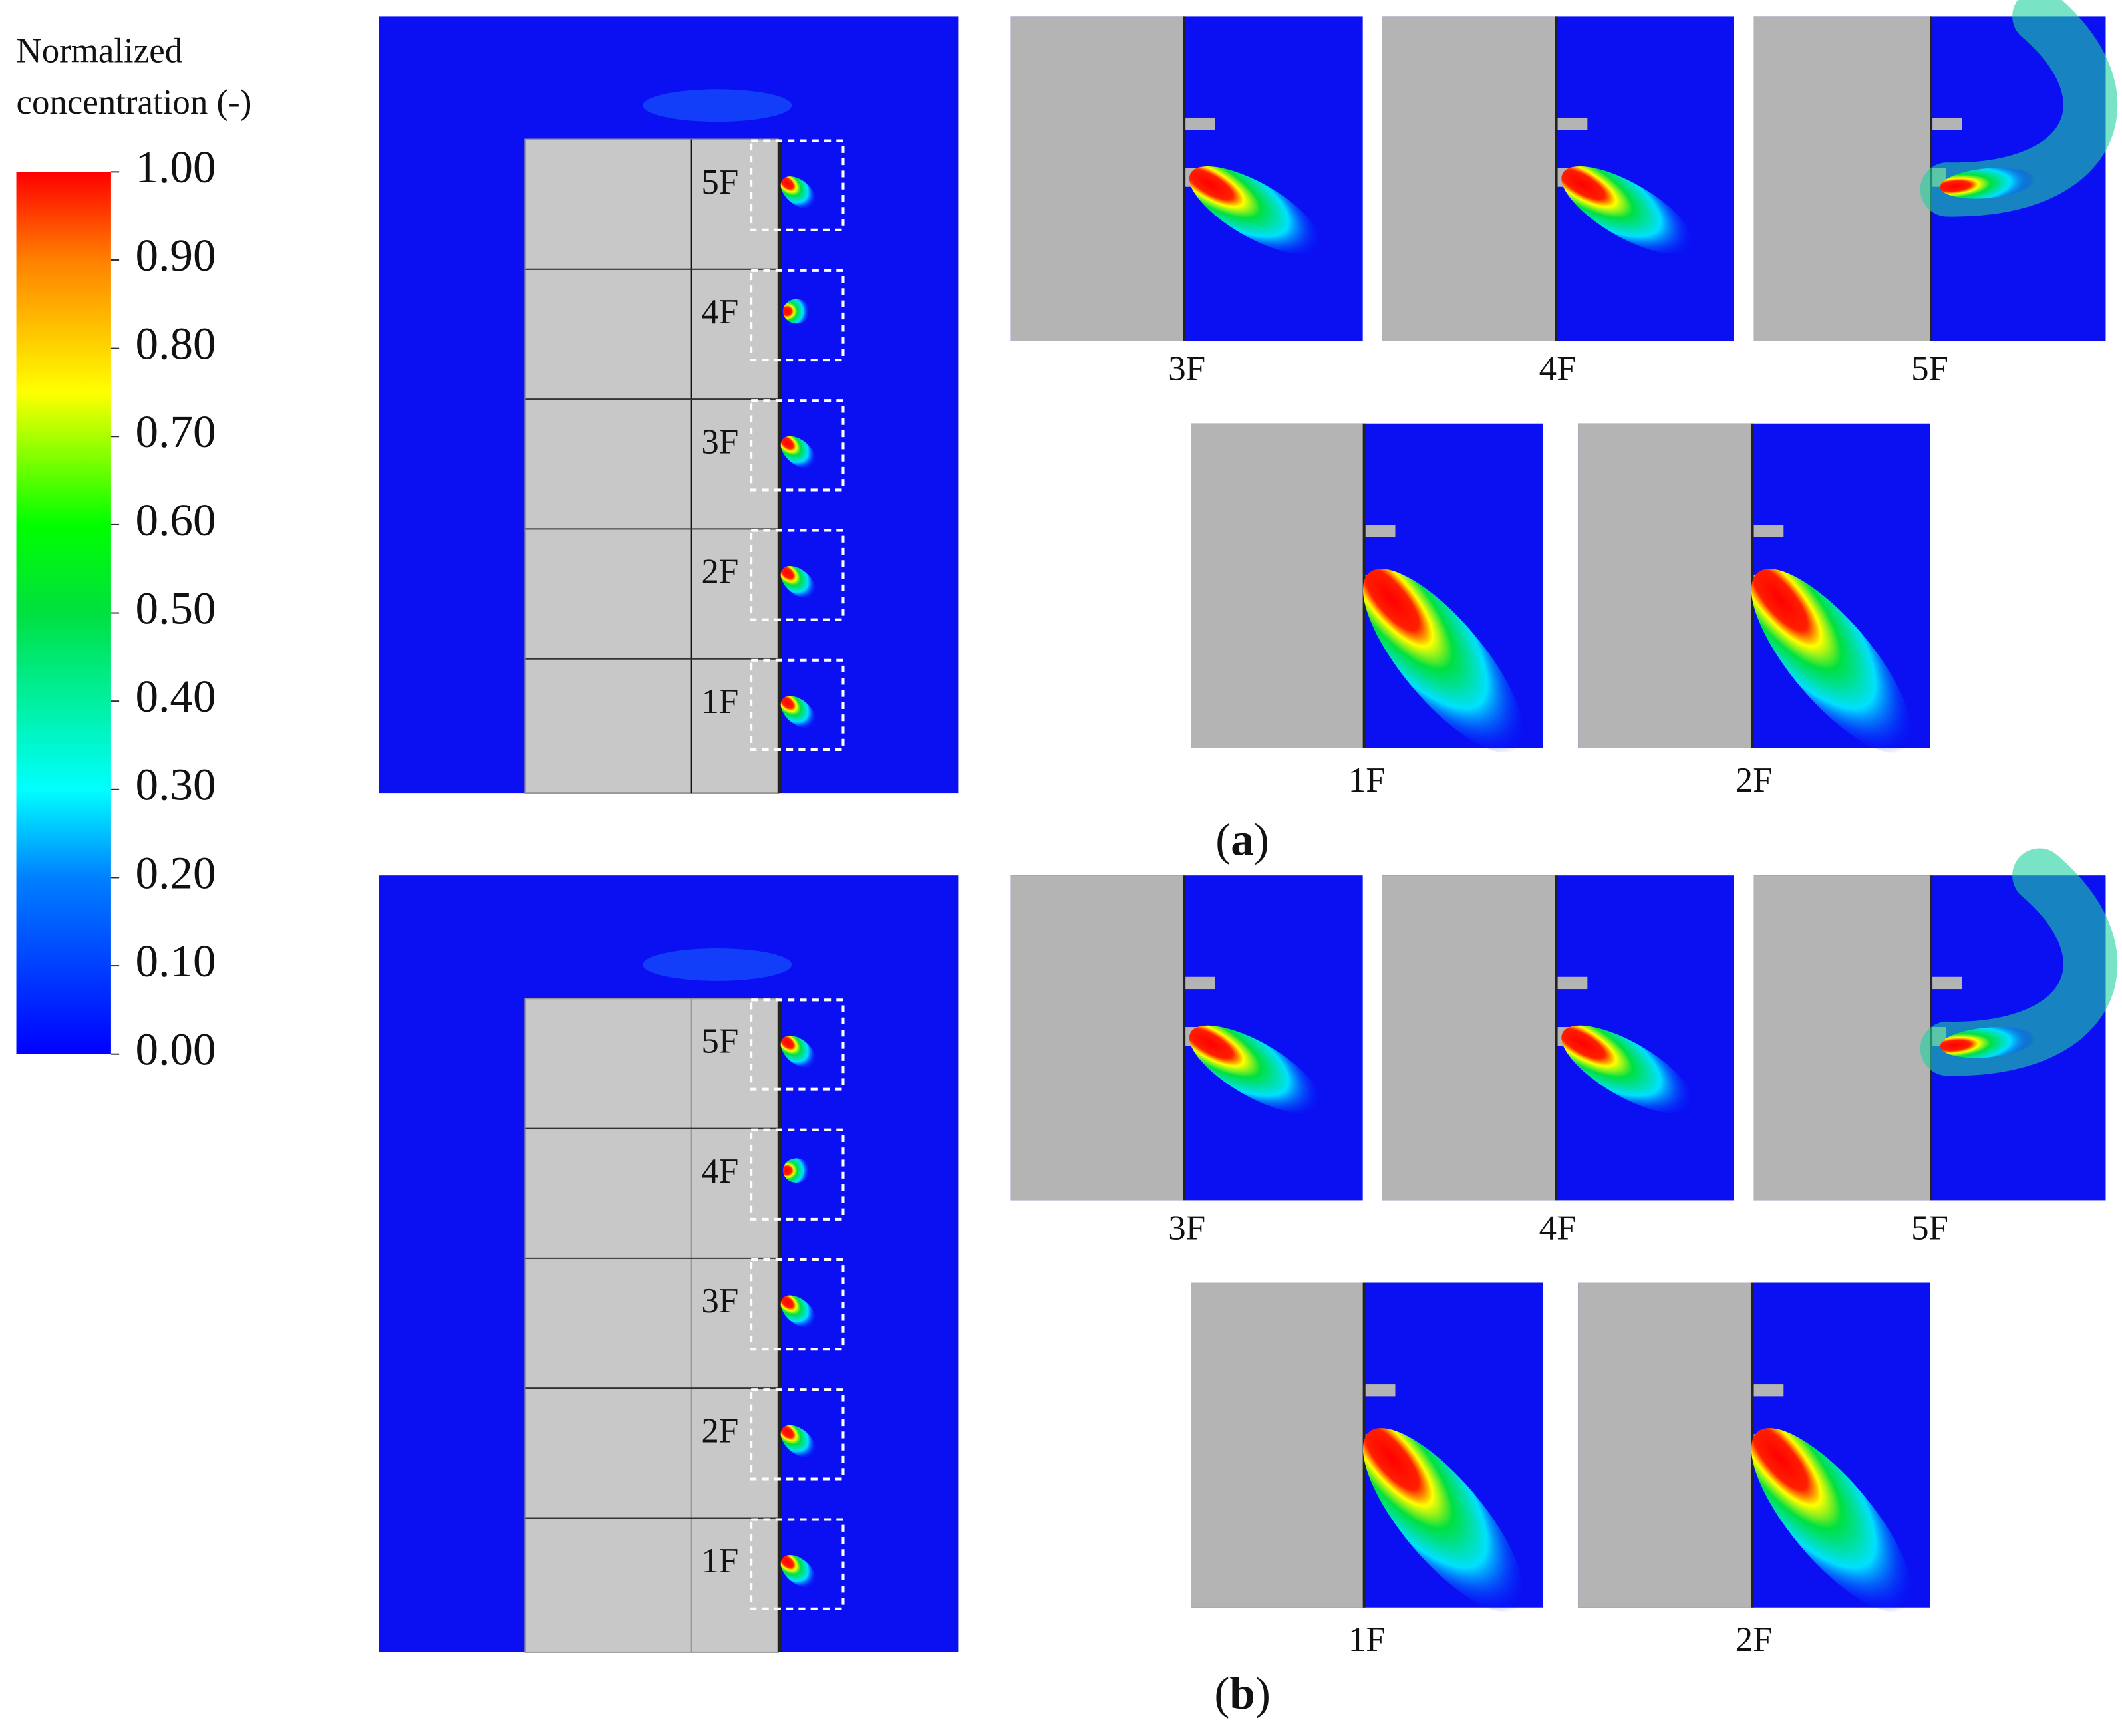 Image resolution: width=2122 pixels, height=1736 pixels. What do you see at coordinates (100, 51) in the screenshot?
I see `colorbar-title: Normalized` at bounding box center [100, 51].